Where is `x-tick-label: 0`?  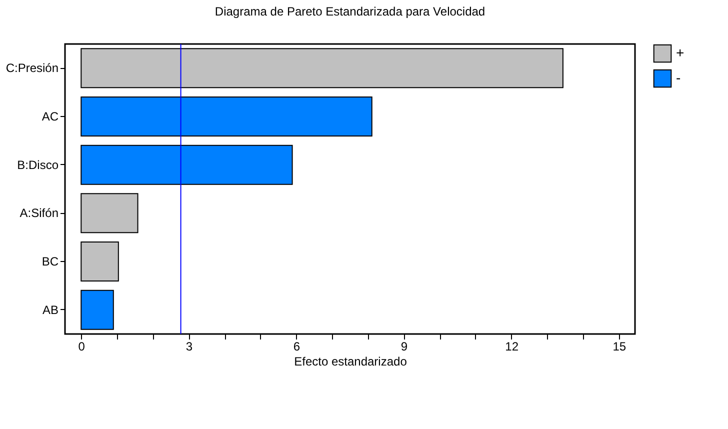 x-tick-label: 0 is located at coordinates (82, 347).